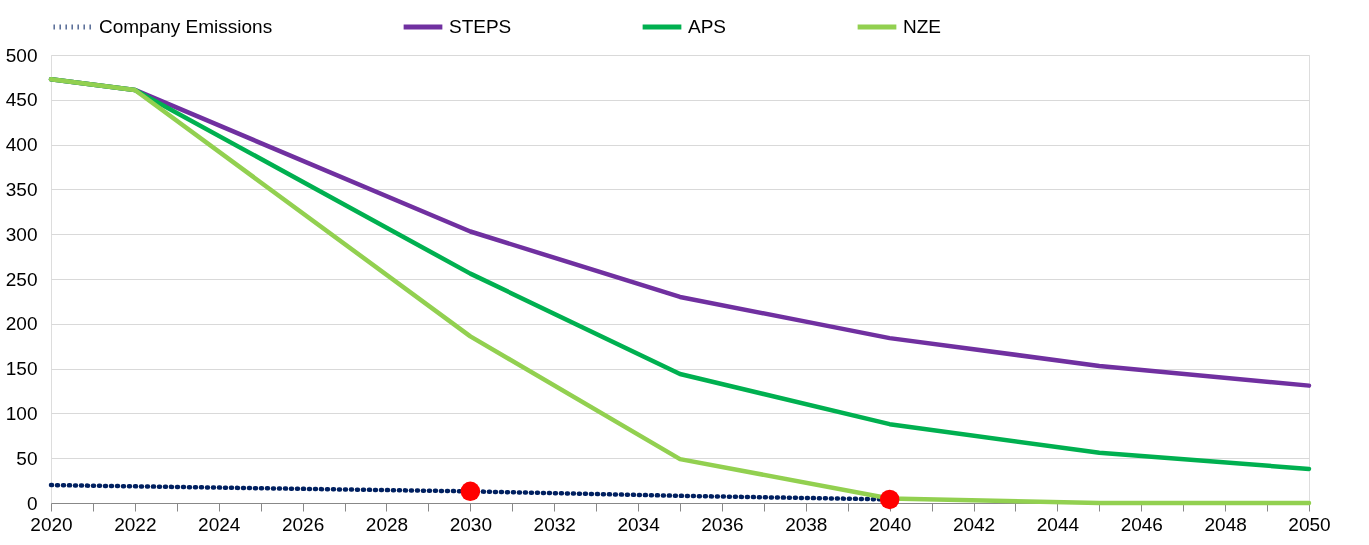 The height and width of the screenshot is (545, 1369). Describe the element at coordinates (1058, 524) in the screenshot. I see `x-tick-label: 2044` at that location.